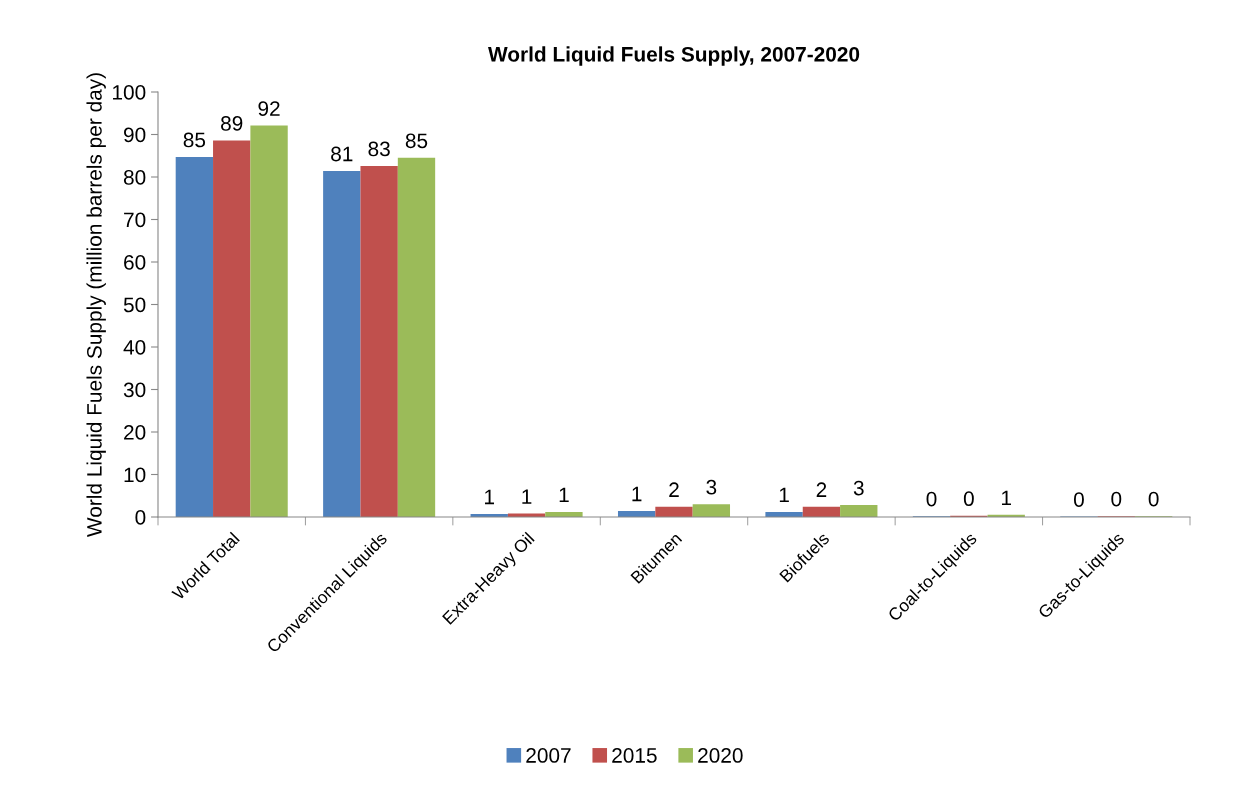 The image size is (1250, 810). Describe the element at coordinates (720, 755) in the screenshot. I see `legend-label: 2020` at that location.